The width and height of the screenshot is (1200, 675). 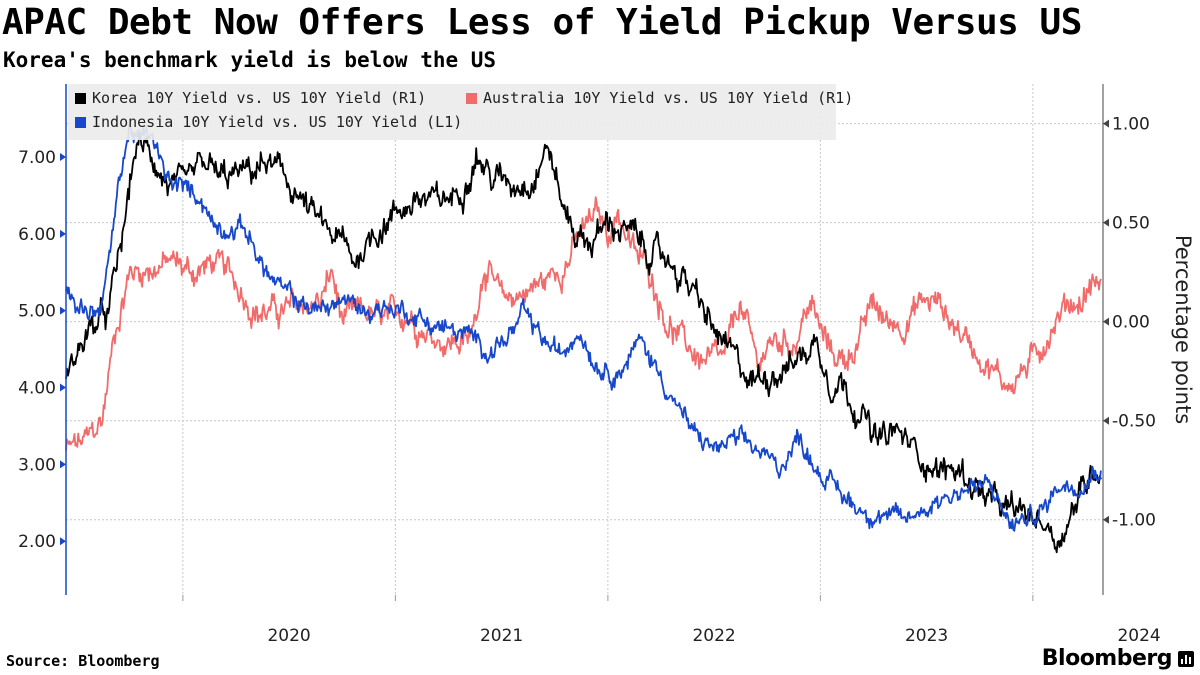 What do you see at coordinates (1131, 224) in the screenshot?
I see `right-tick-label: 0.50` at bounding box center [1131, 224].